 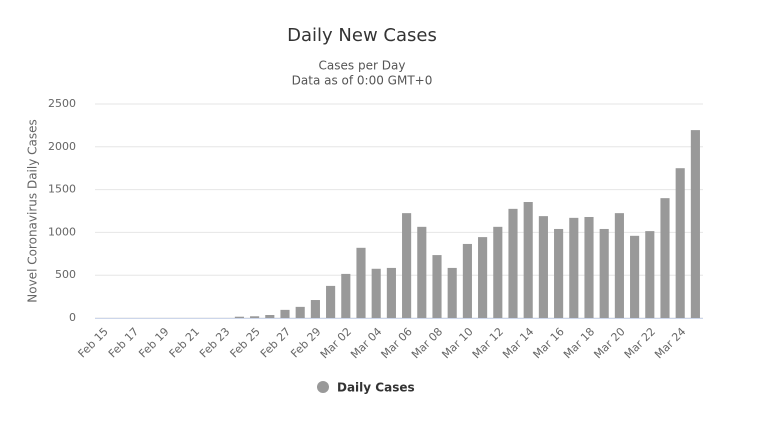 What do you see at coordinates (670, 343) in the screenshot?
I see `x-tick-label: Mar 24` at bounding box center [670, 343].